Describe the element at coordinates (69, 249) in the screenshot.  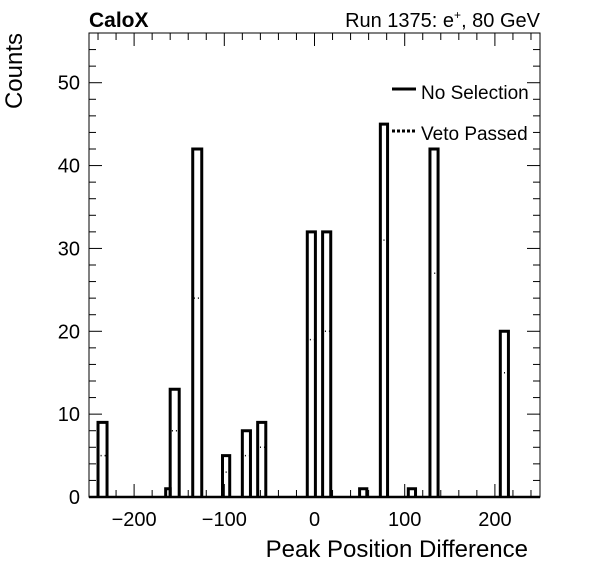
I see `y-tick-label: 30` at that location.